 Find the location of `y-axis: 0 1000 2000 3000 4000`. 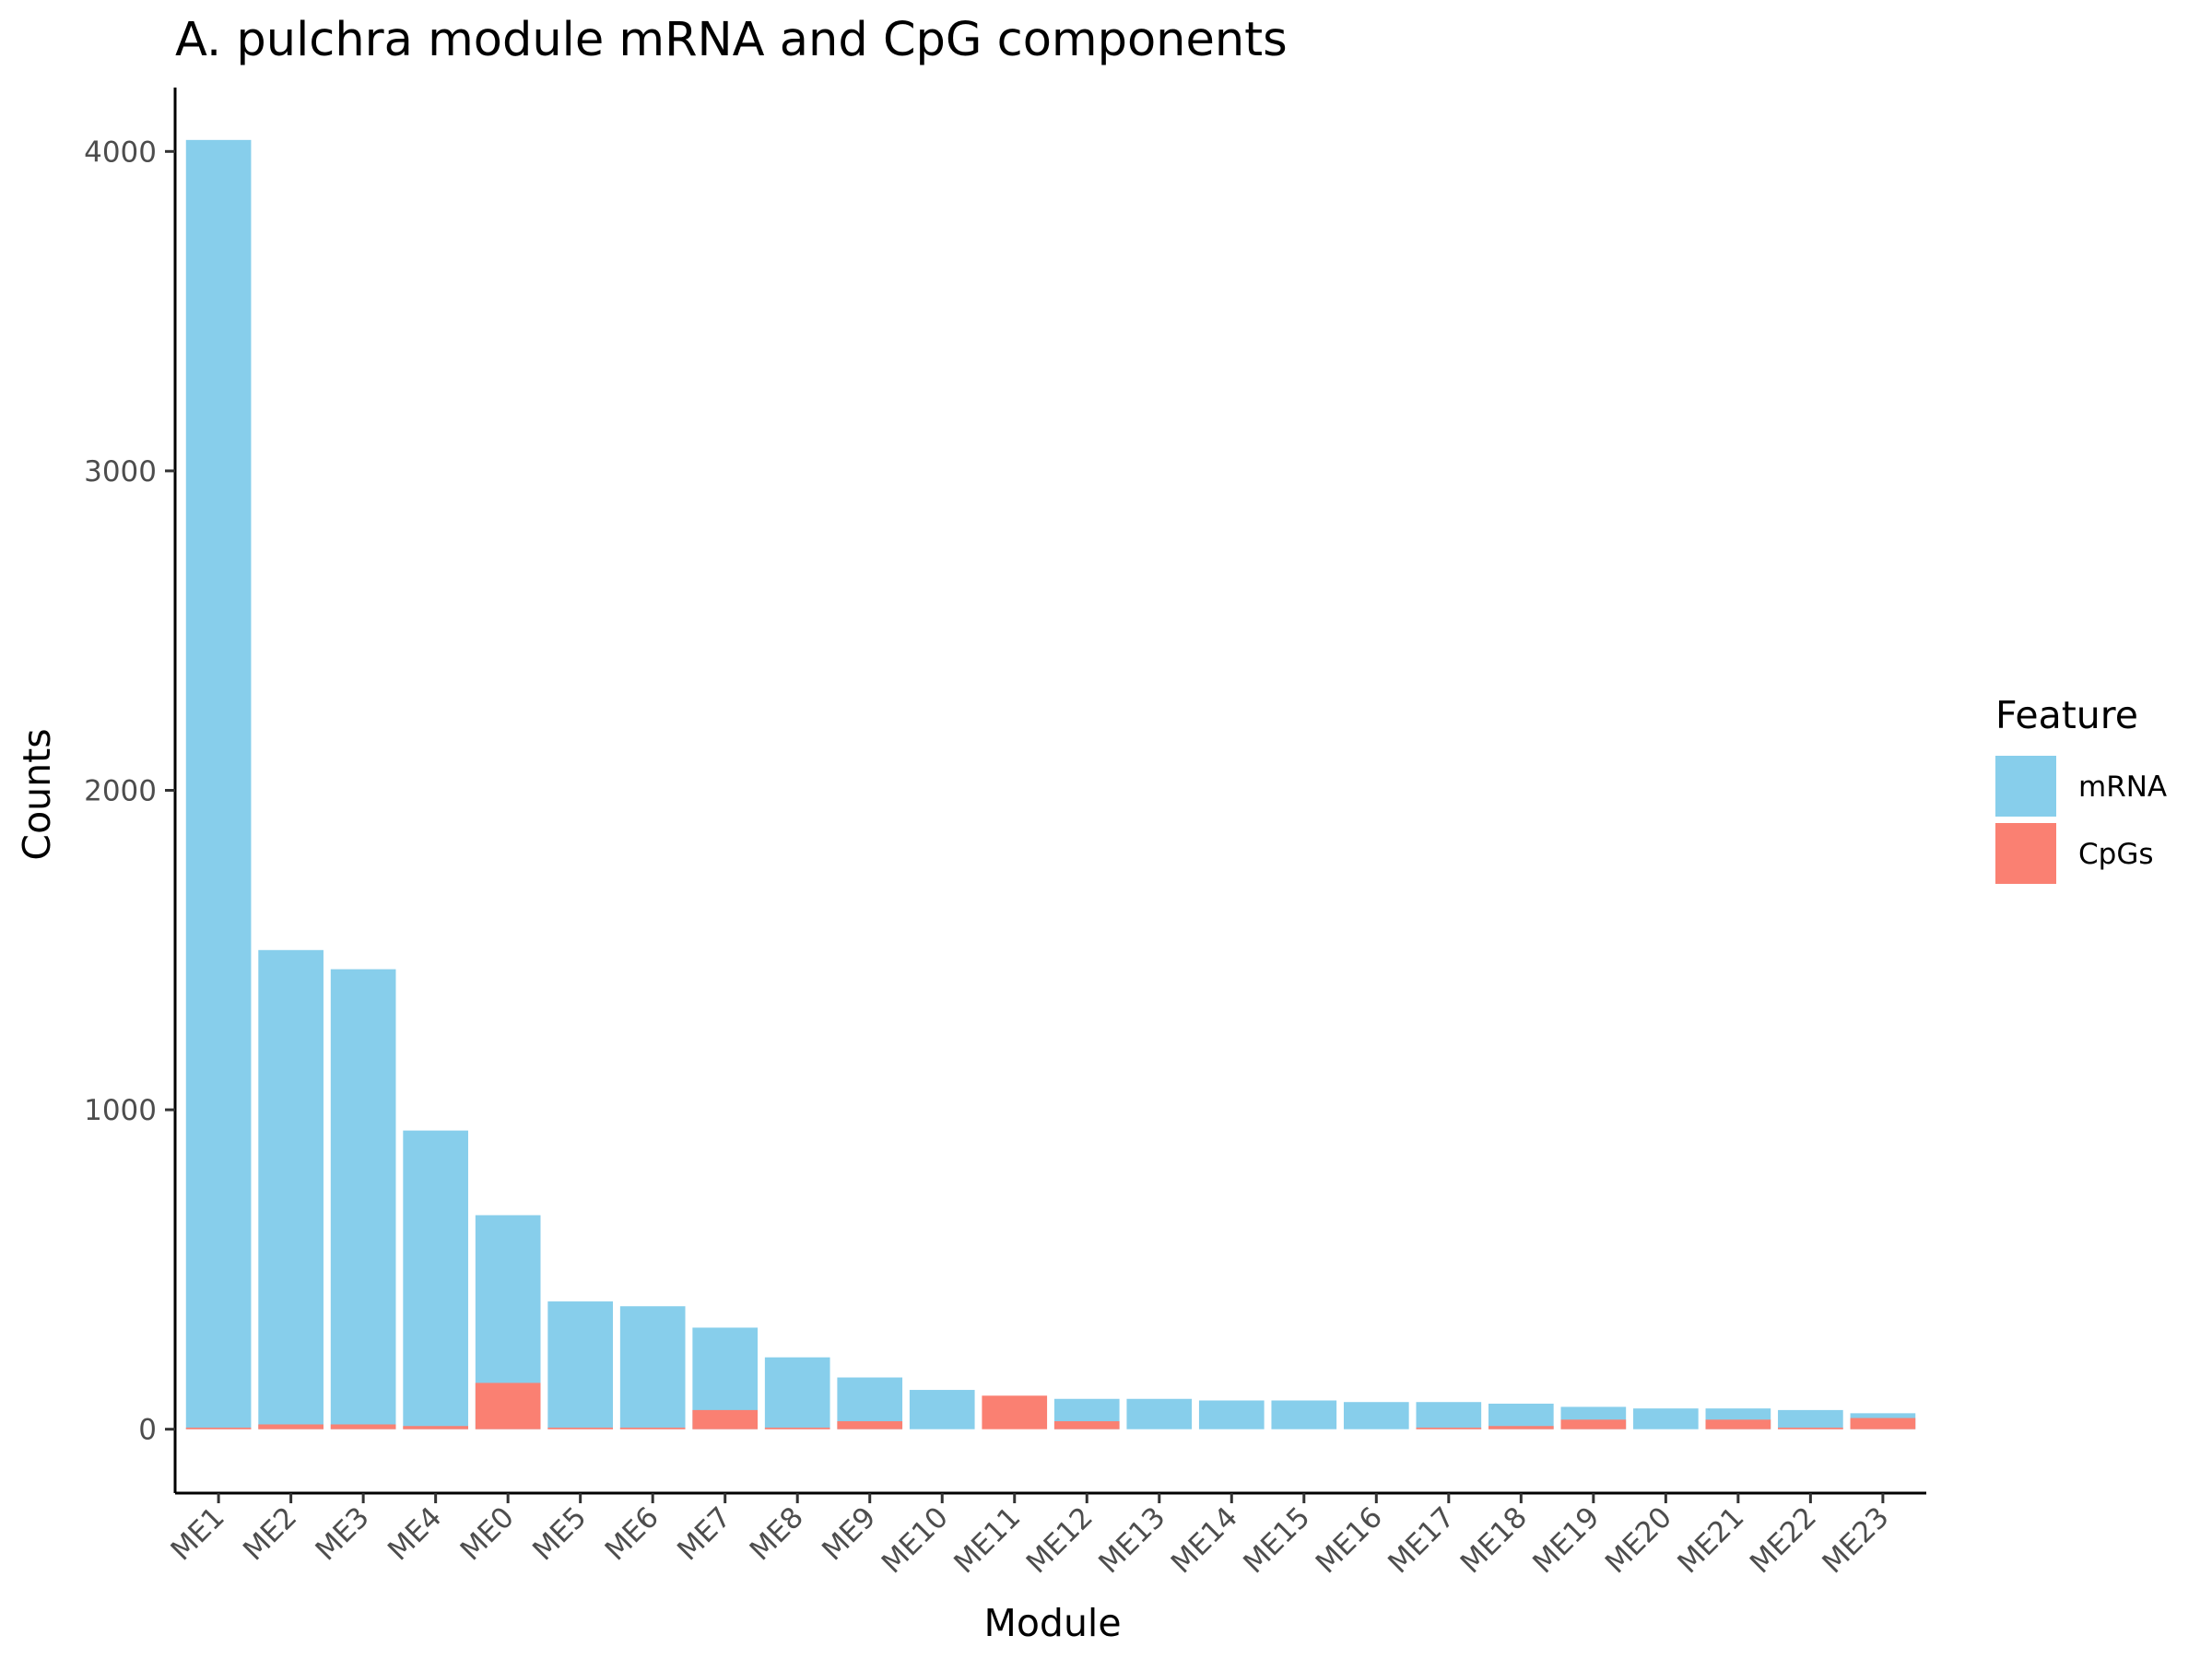

y-axis: 0 1000 2000 3000 4000 is located at coordinates (130, 790).